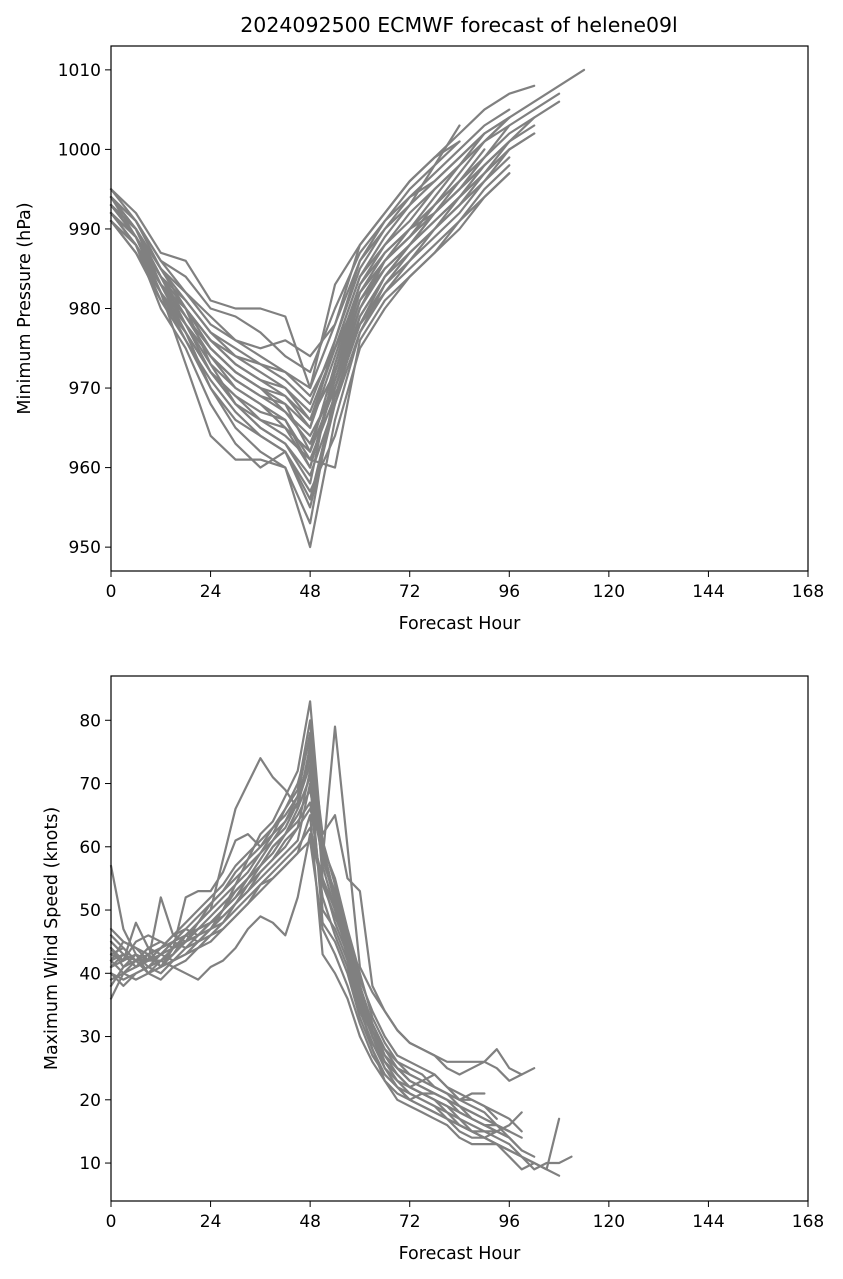 The height and width of the screenshot is (1279, 843). What do you see at coordinates (609, 592) in the screenshot?
I see `pressure-x-tick-label: 120` at bounding box center [609, 592].